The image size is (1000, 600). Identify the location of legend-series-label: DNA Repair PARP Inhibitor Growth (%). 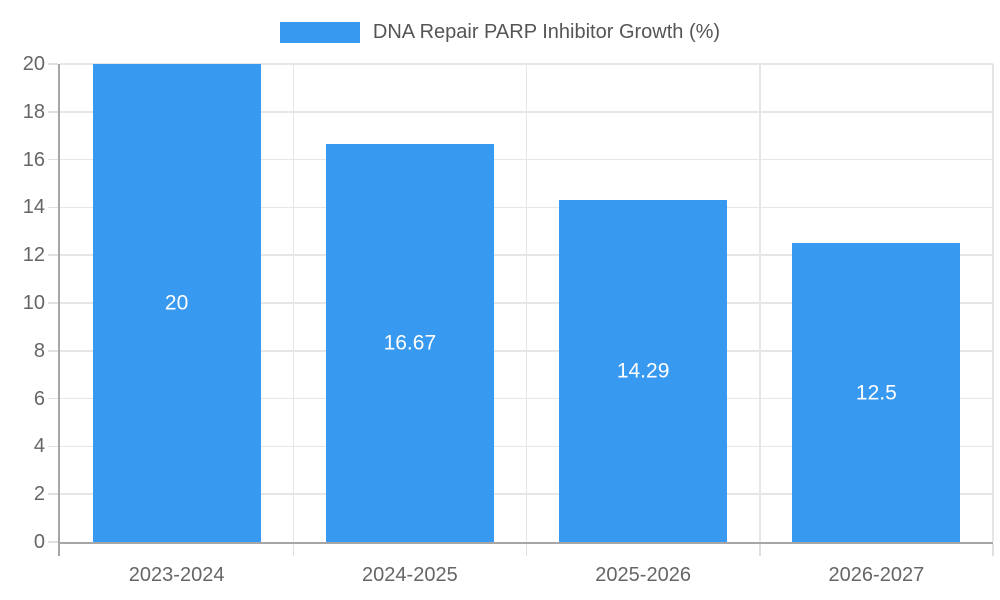
(546, 32).